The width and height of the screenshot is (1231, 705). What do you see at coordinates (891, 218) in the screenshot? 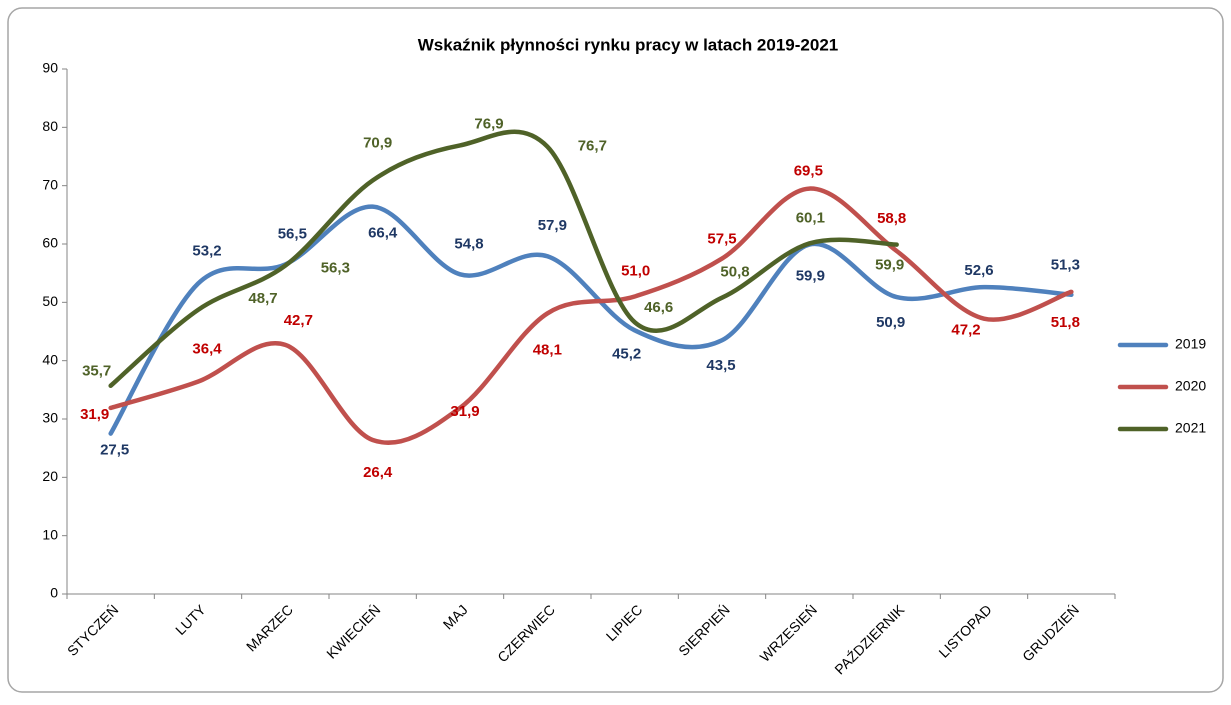
I see `data-label: 58,8` at bounding box center [891, 218].